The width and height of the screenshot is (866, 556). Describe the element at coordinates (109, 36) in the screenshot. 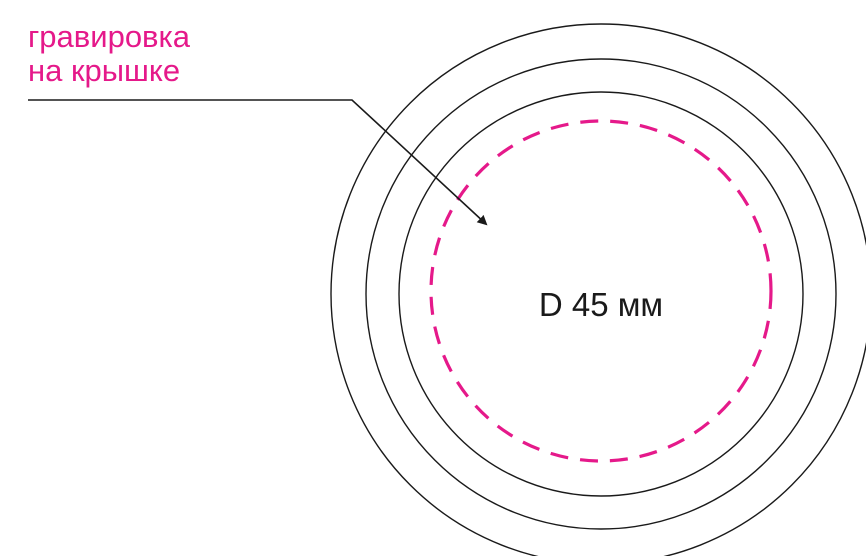

I see `callout-line-1: гравировка` at that location.